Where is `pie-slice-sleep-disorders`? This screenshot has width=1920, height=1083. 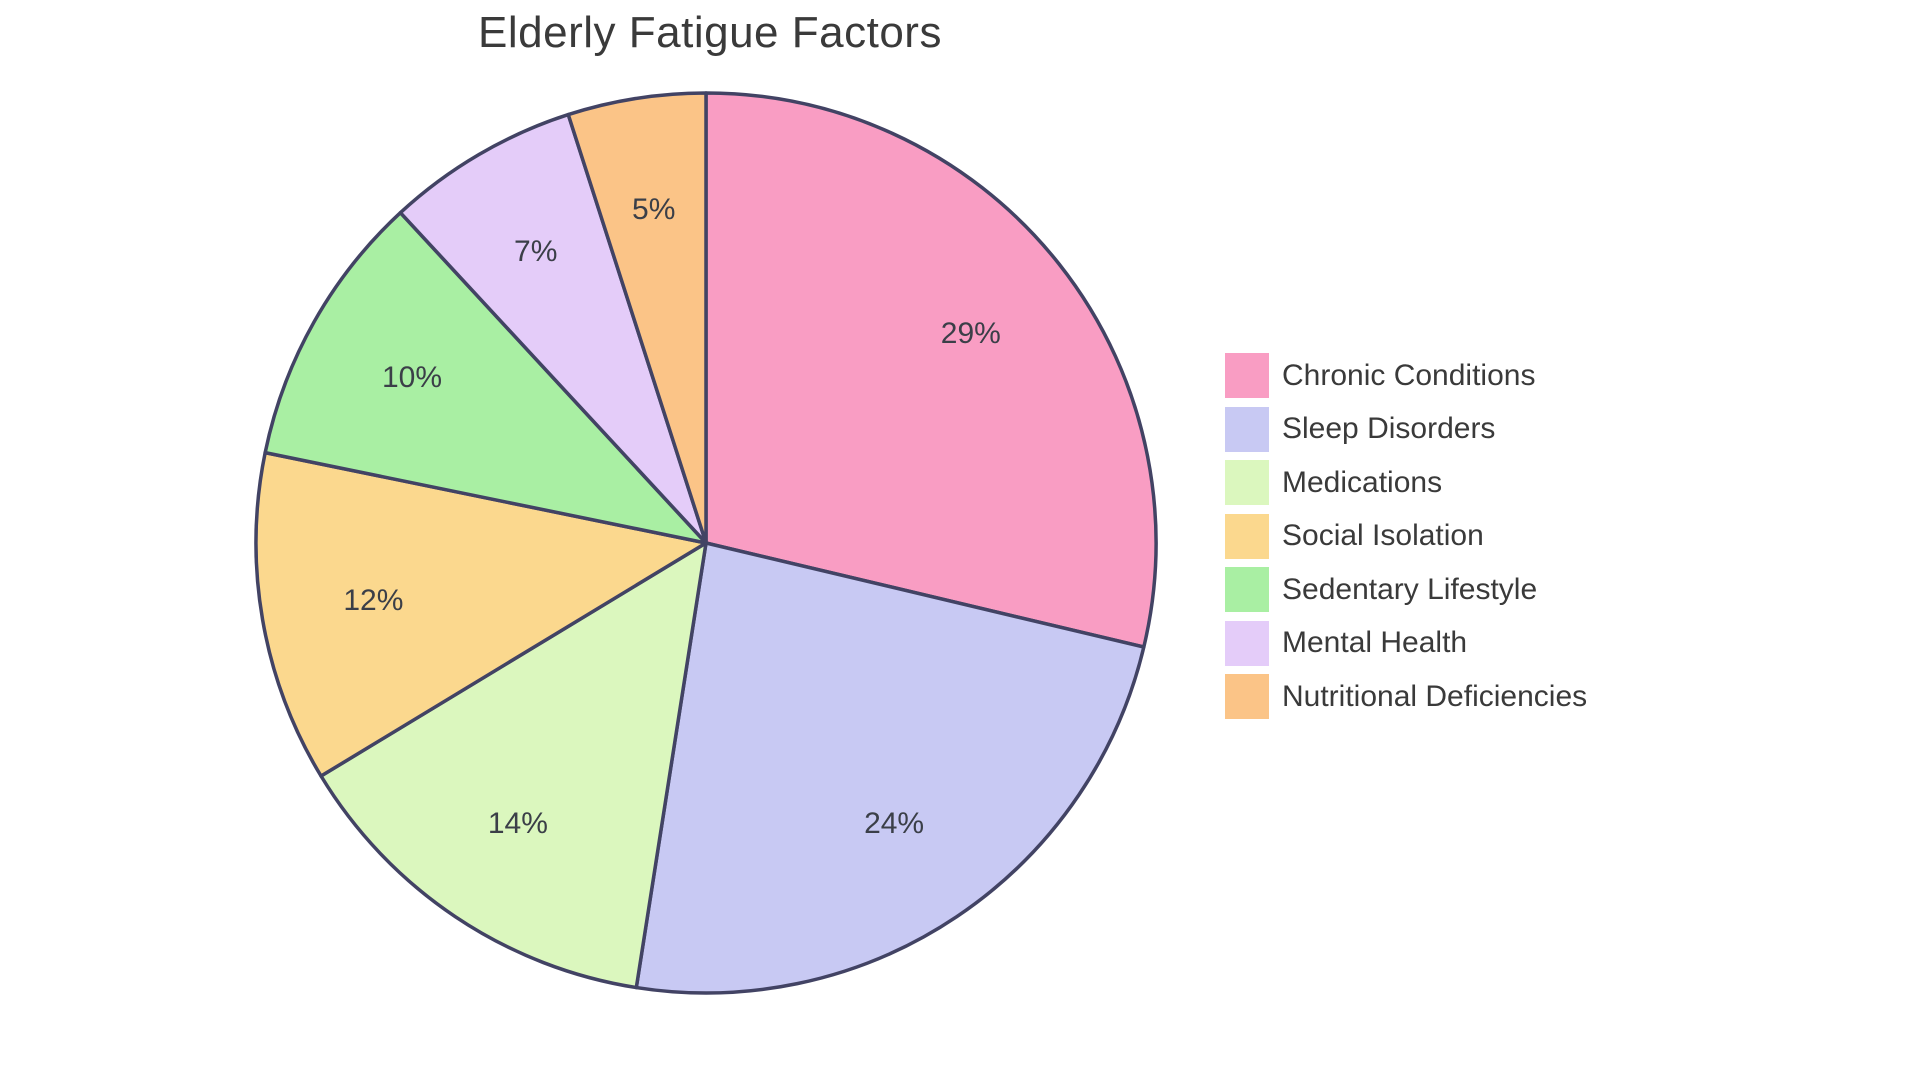 pie-slice-sleep-disorders is located at coordinates (890, 768).